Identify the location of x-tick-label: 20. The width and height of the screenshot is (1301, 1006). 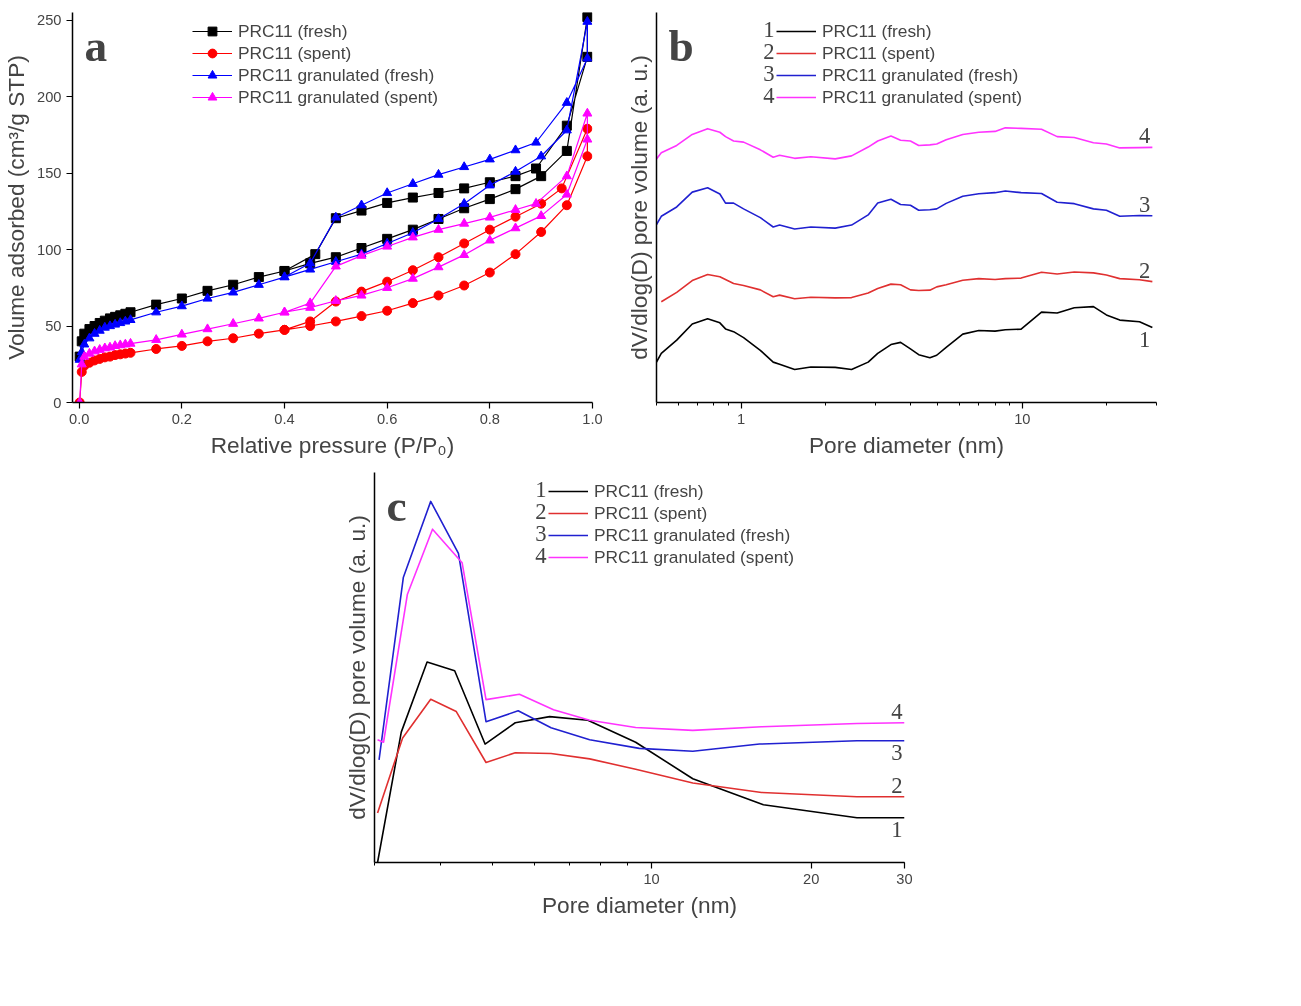
(811, 878).